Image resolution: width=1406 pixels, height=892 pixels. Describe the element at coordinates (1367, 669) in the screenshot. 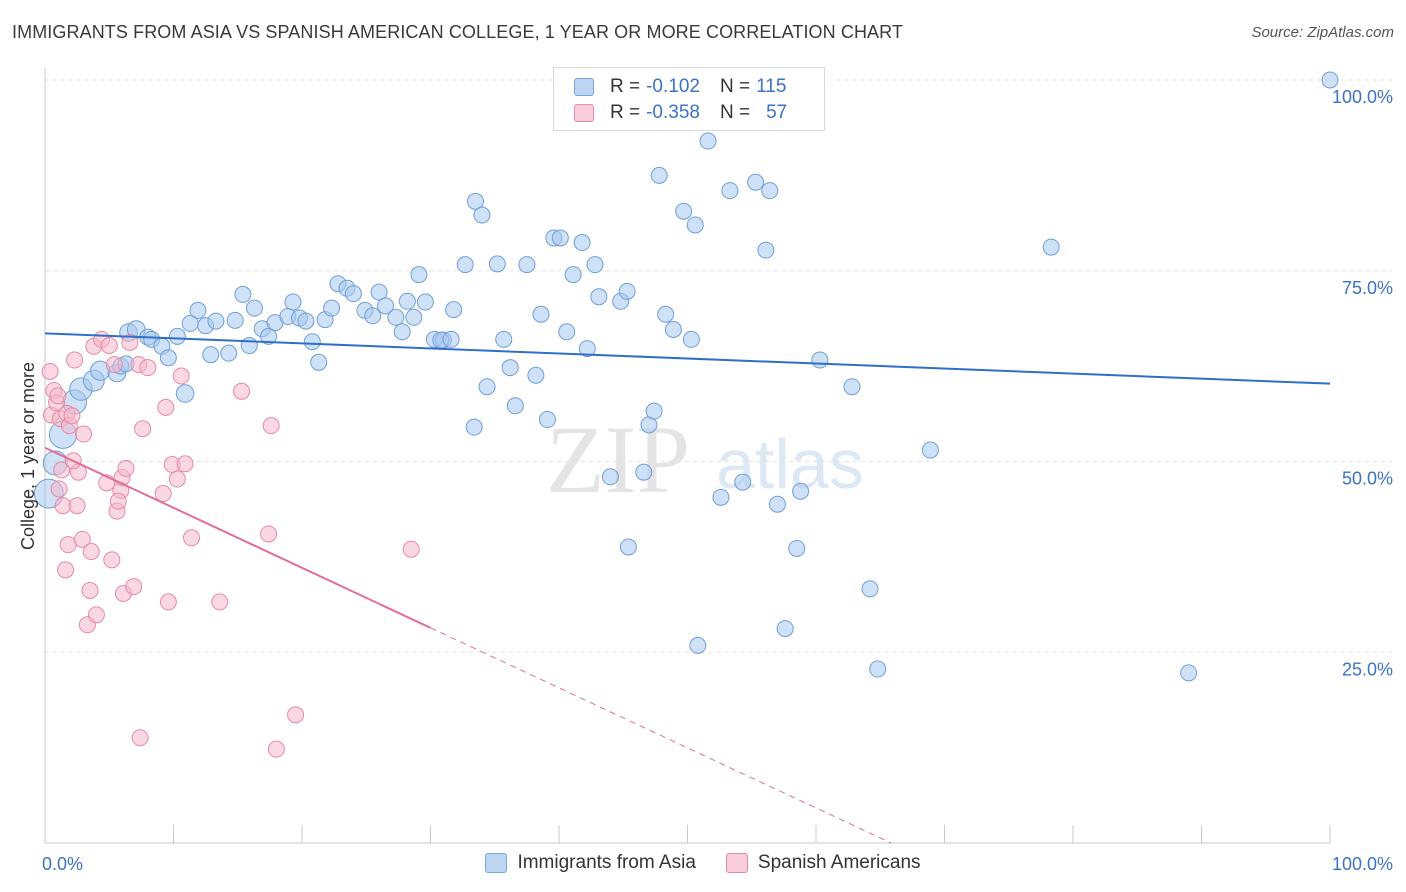

I see `y-tick-label: 25.0%` at that location.